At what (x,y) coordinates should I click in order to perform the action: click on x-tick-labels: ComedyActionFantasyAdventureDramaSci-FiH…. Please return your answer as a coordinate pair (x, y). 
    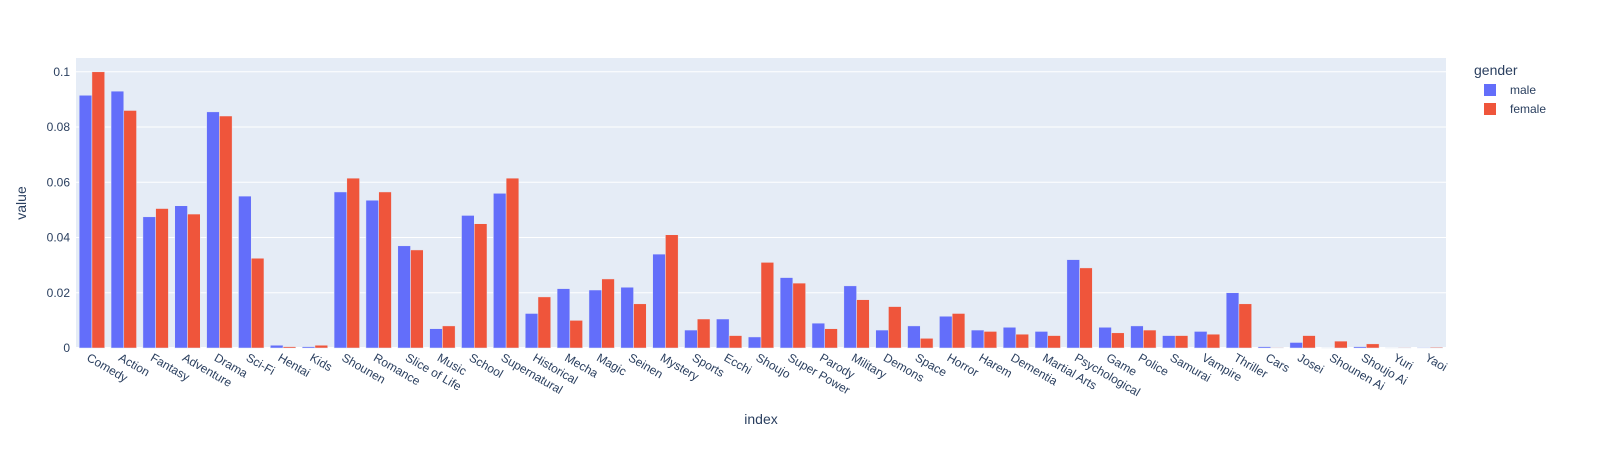
    Looking at the image, I should click on (766, 374).